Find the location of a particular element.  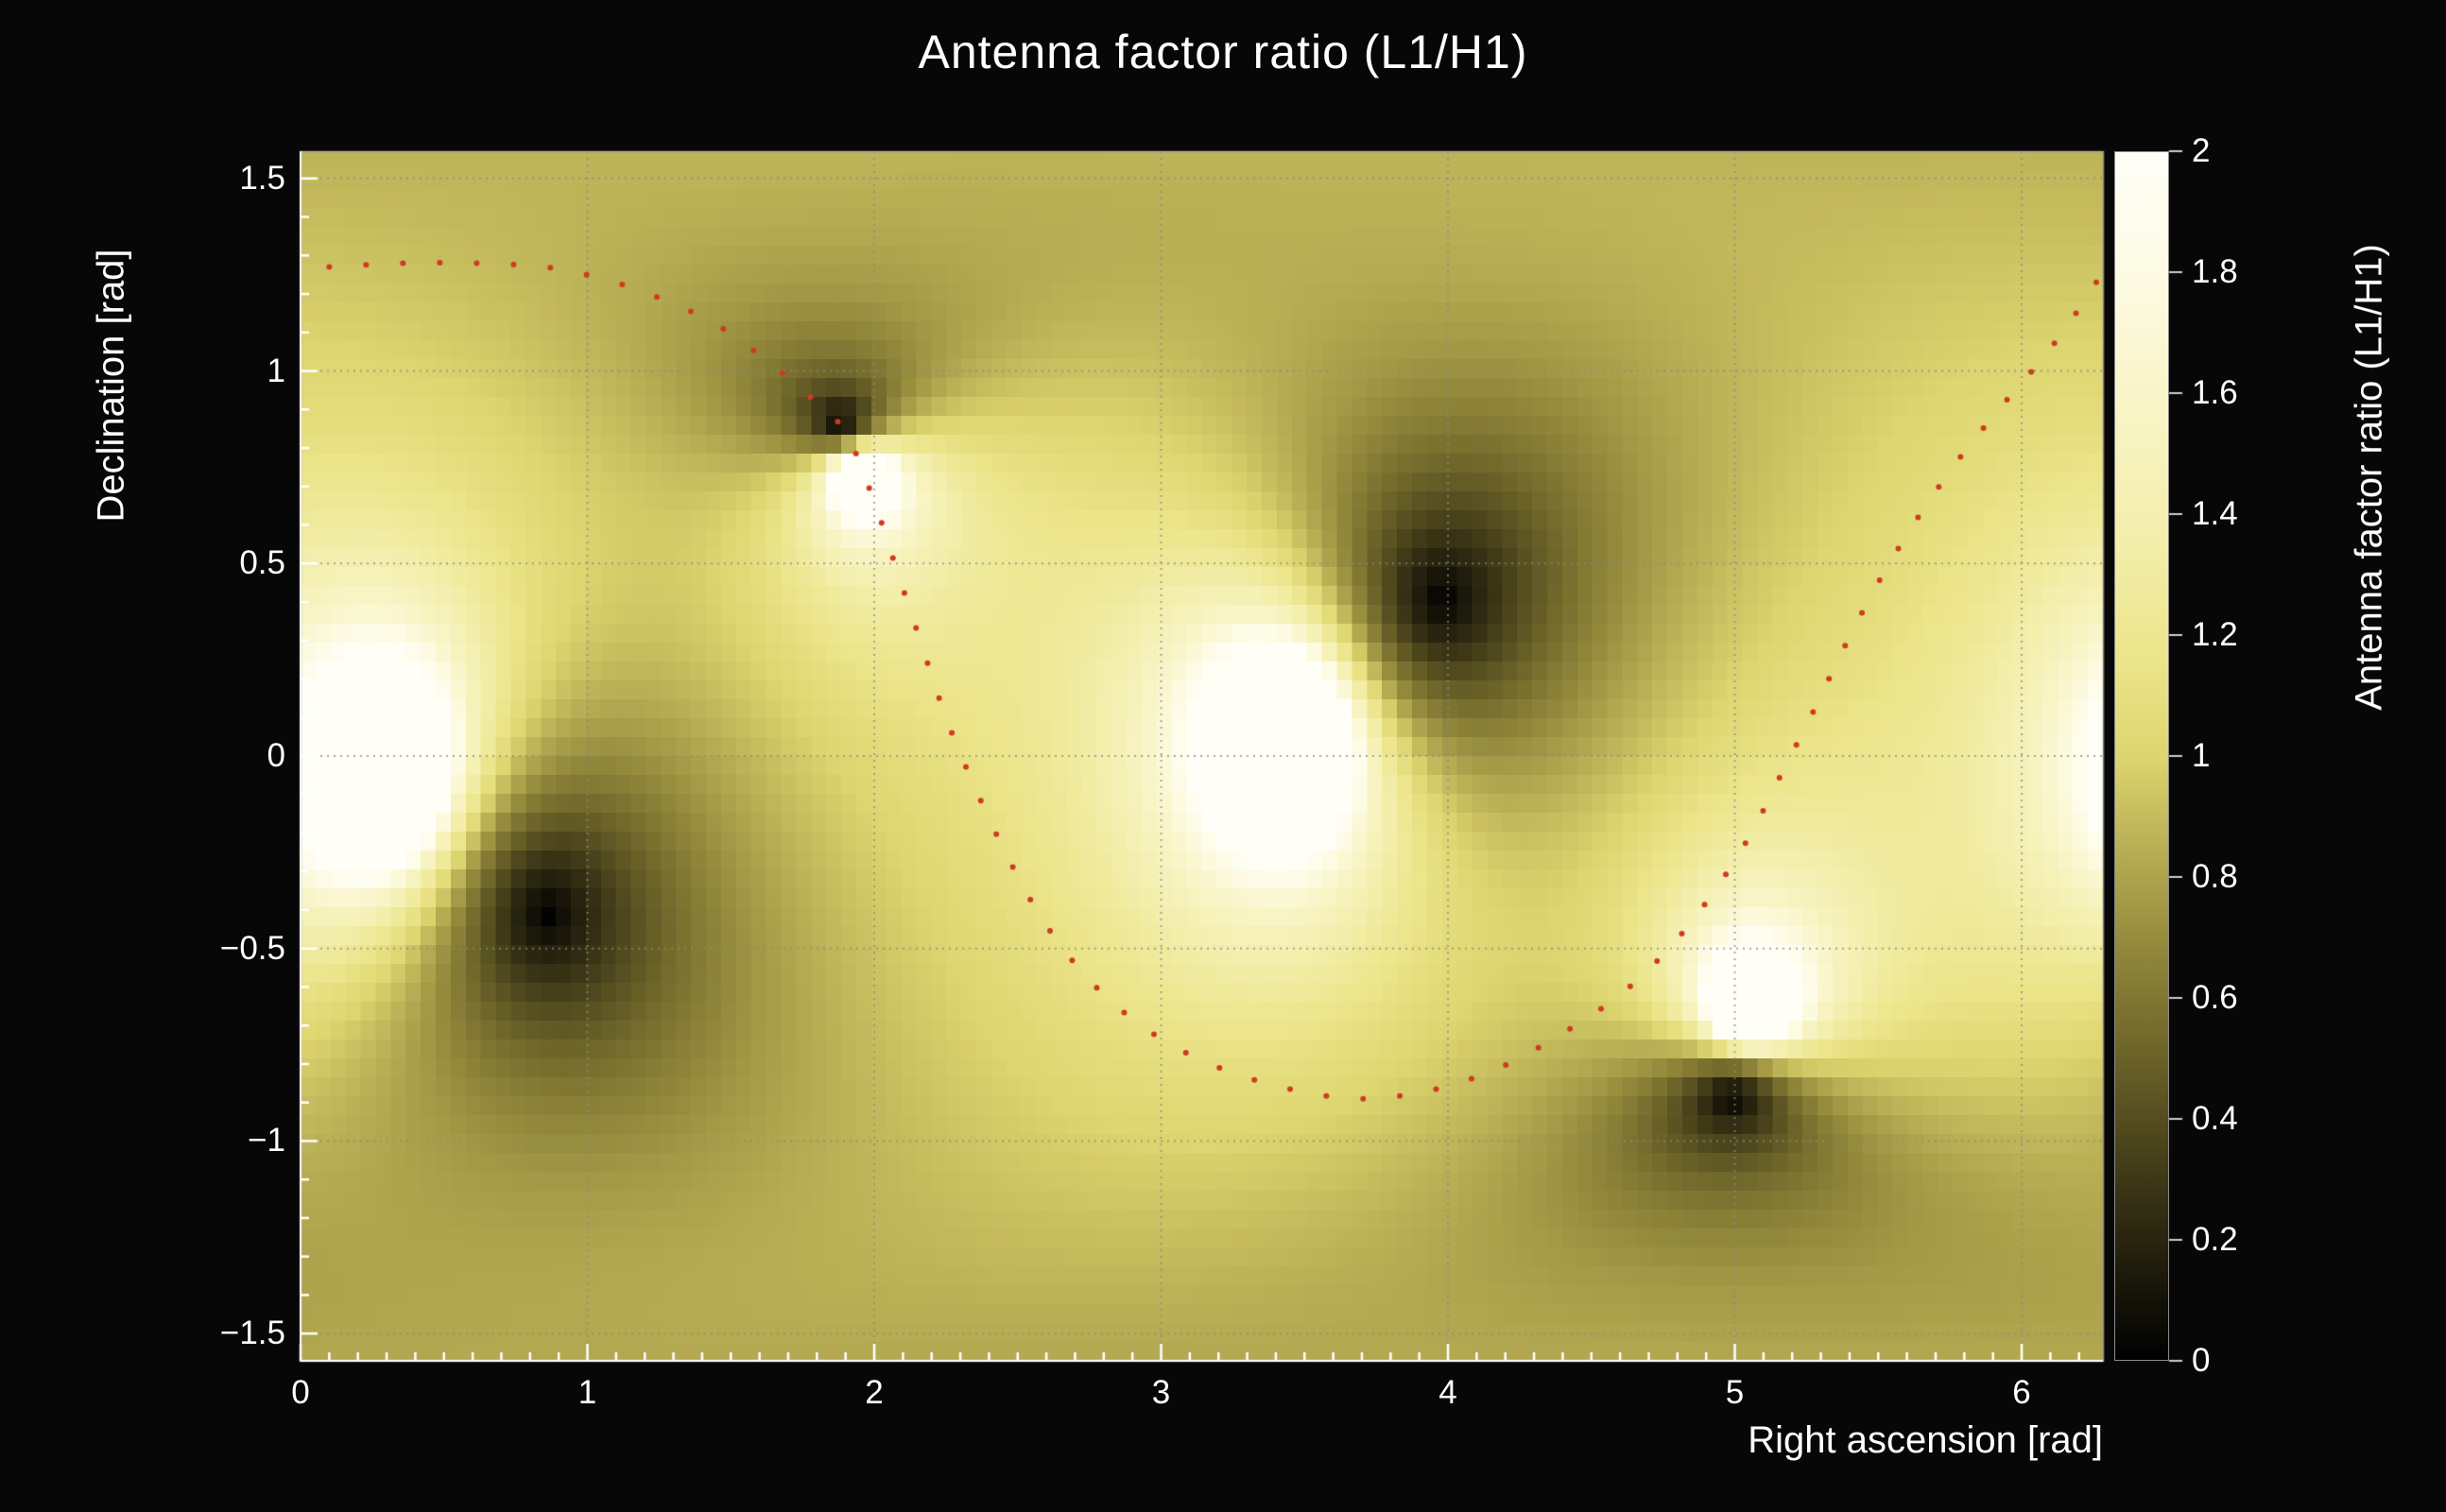

y-tick-label: 0 is located at coordinates (276, 755).